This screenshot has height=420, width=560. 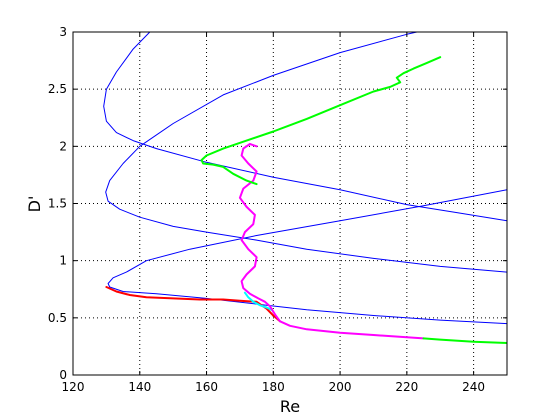 What do you see at coordinates (57, 89) in the screenshot?
I see `y-tick-label: 2.5` at bounding box center [57, 89].